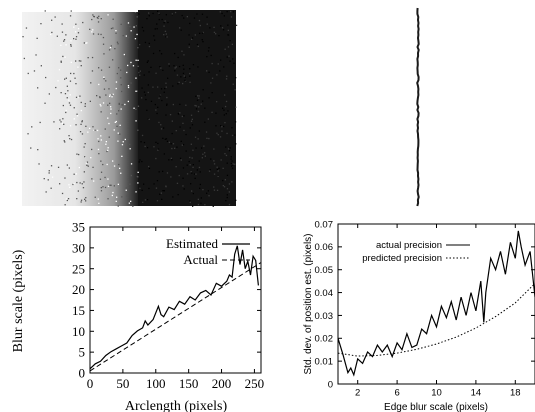 The image size is (535, 412). I want to click on chart2-x-tick-label: 6, so click(396, 393).